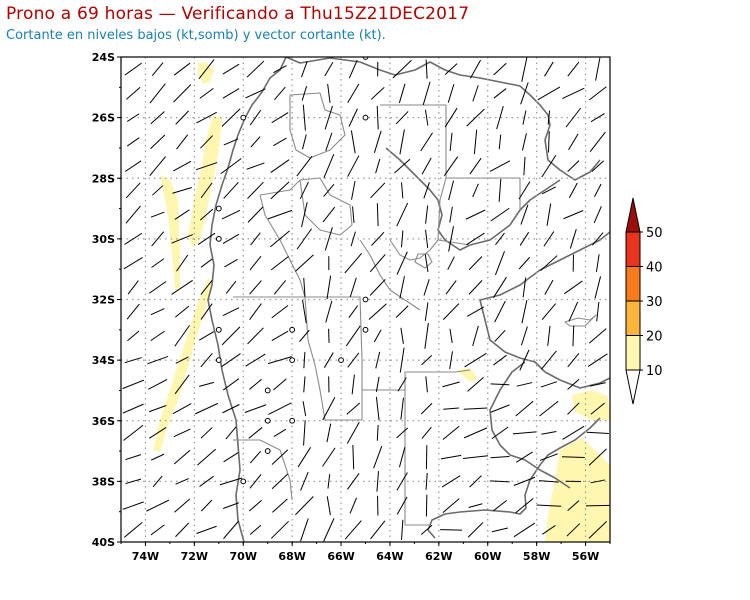 The width and height of the screenshot is (750, 600). Describe the element at coordinates (530, 425) in the screenshot. I see `coast-rio-plata` at that location.